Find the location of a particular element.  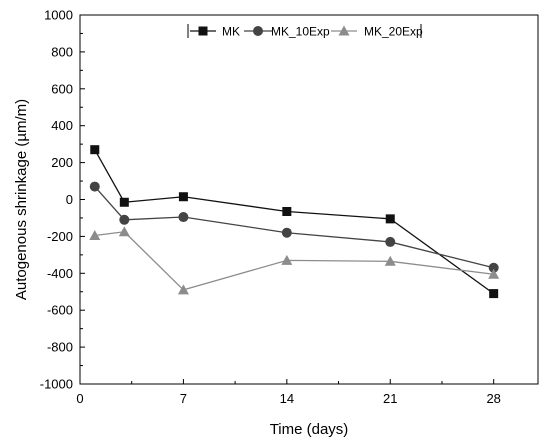

series-mk-20exp is located at coordinates (294, 260).